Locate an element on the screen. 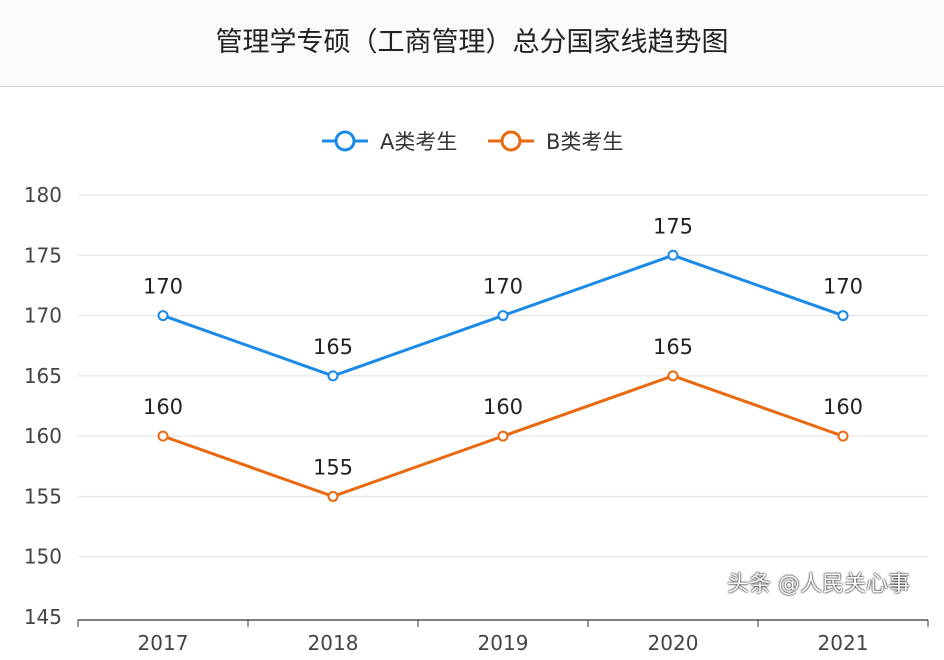  y-tick-label: 175 is located at coordinates (43, 255).